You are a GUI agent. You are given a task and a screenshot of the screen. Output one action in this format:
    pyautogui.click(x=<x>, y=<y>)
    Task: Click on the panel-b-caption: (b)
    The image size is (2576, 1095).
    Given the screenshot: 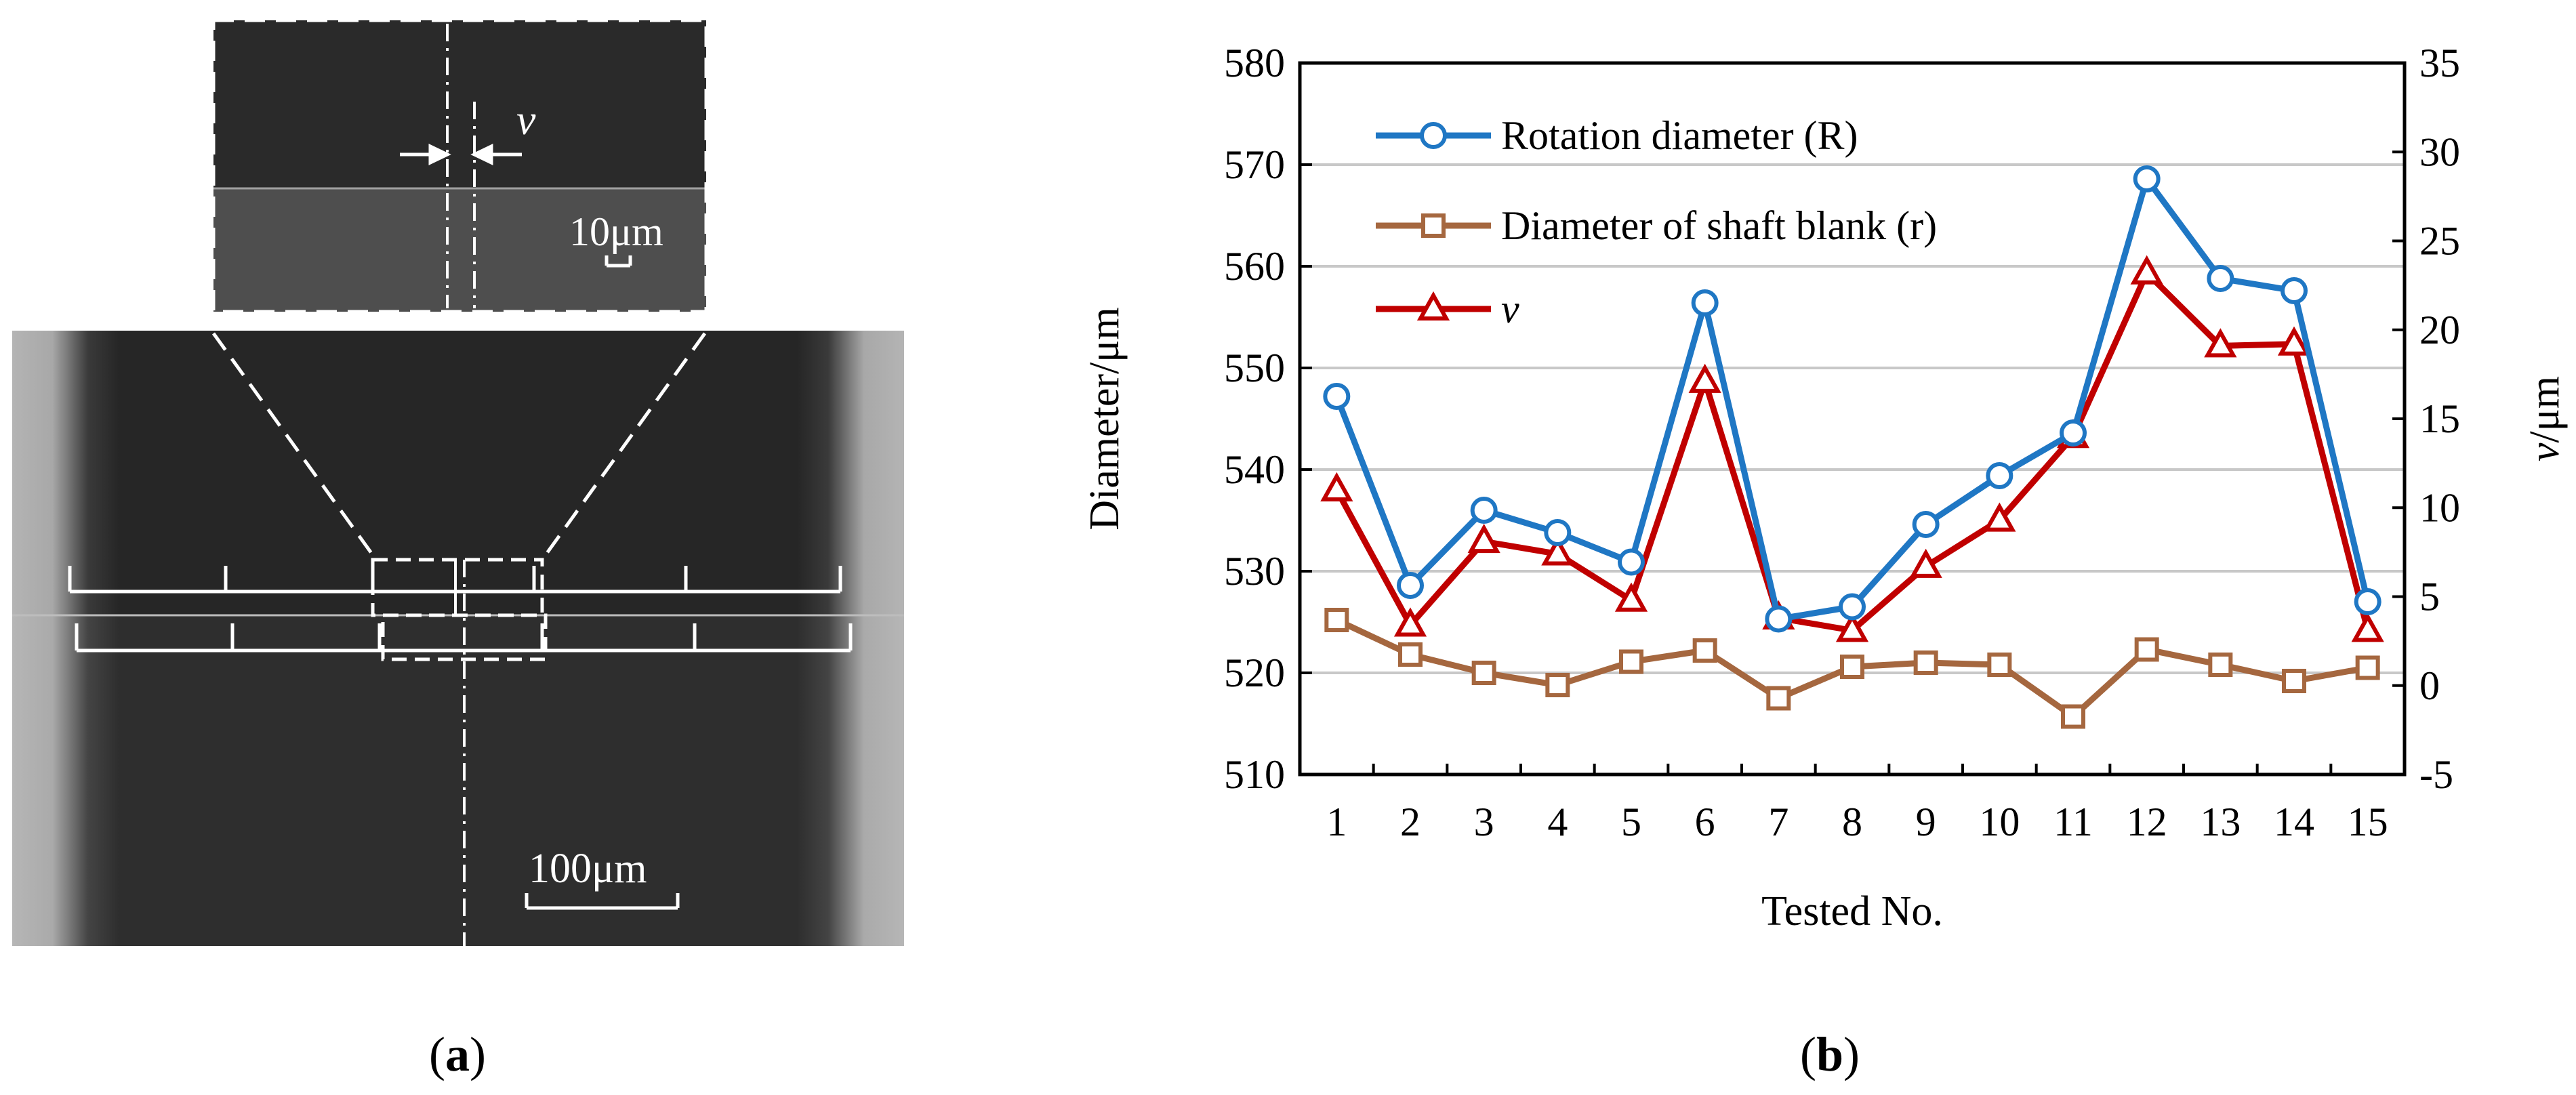 What is the action you would take?
    pyautogui.click(x=1830, y=1054)
    